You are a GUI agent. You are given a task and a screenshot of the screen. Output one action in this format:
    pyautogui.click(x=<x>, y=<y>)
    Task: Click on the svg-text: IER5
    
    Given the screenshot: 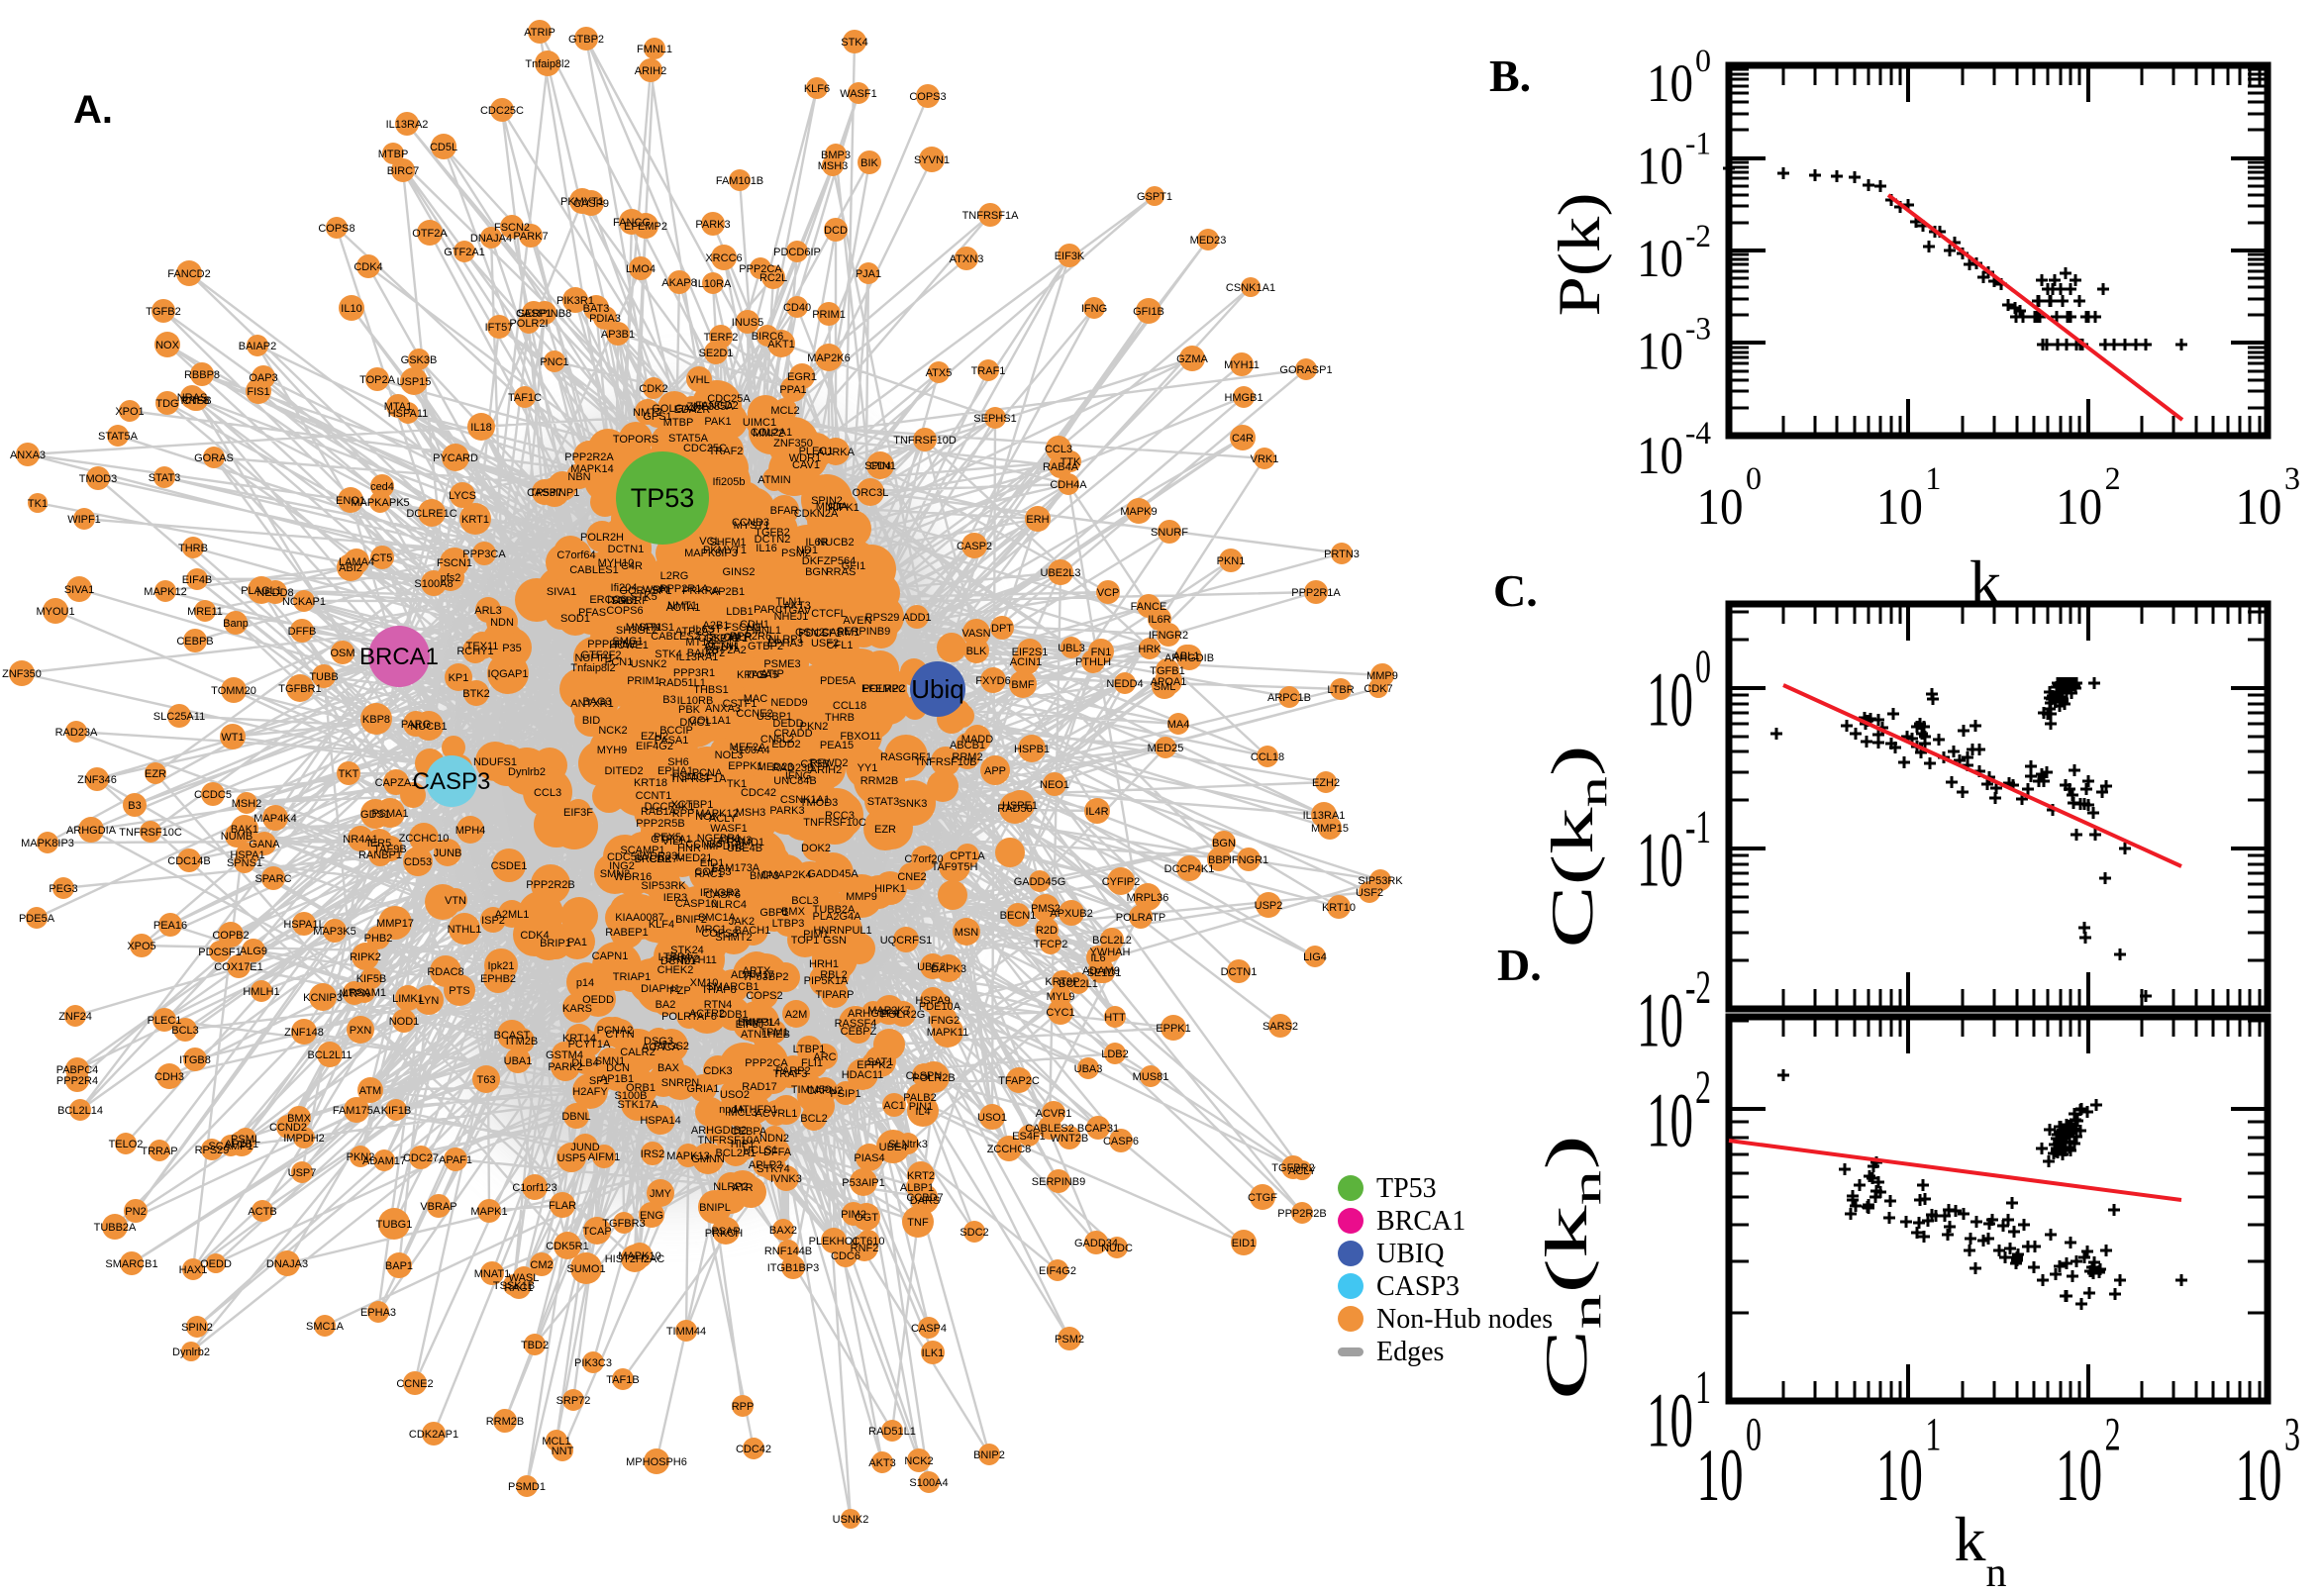 What is the action you would take?
    pyautogui.click(x=379, y=843)
    